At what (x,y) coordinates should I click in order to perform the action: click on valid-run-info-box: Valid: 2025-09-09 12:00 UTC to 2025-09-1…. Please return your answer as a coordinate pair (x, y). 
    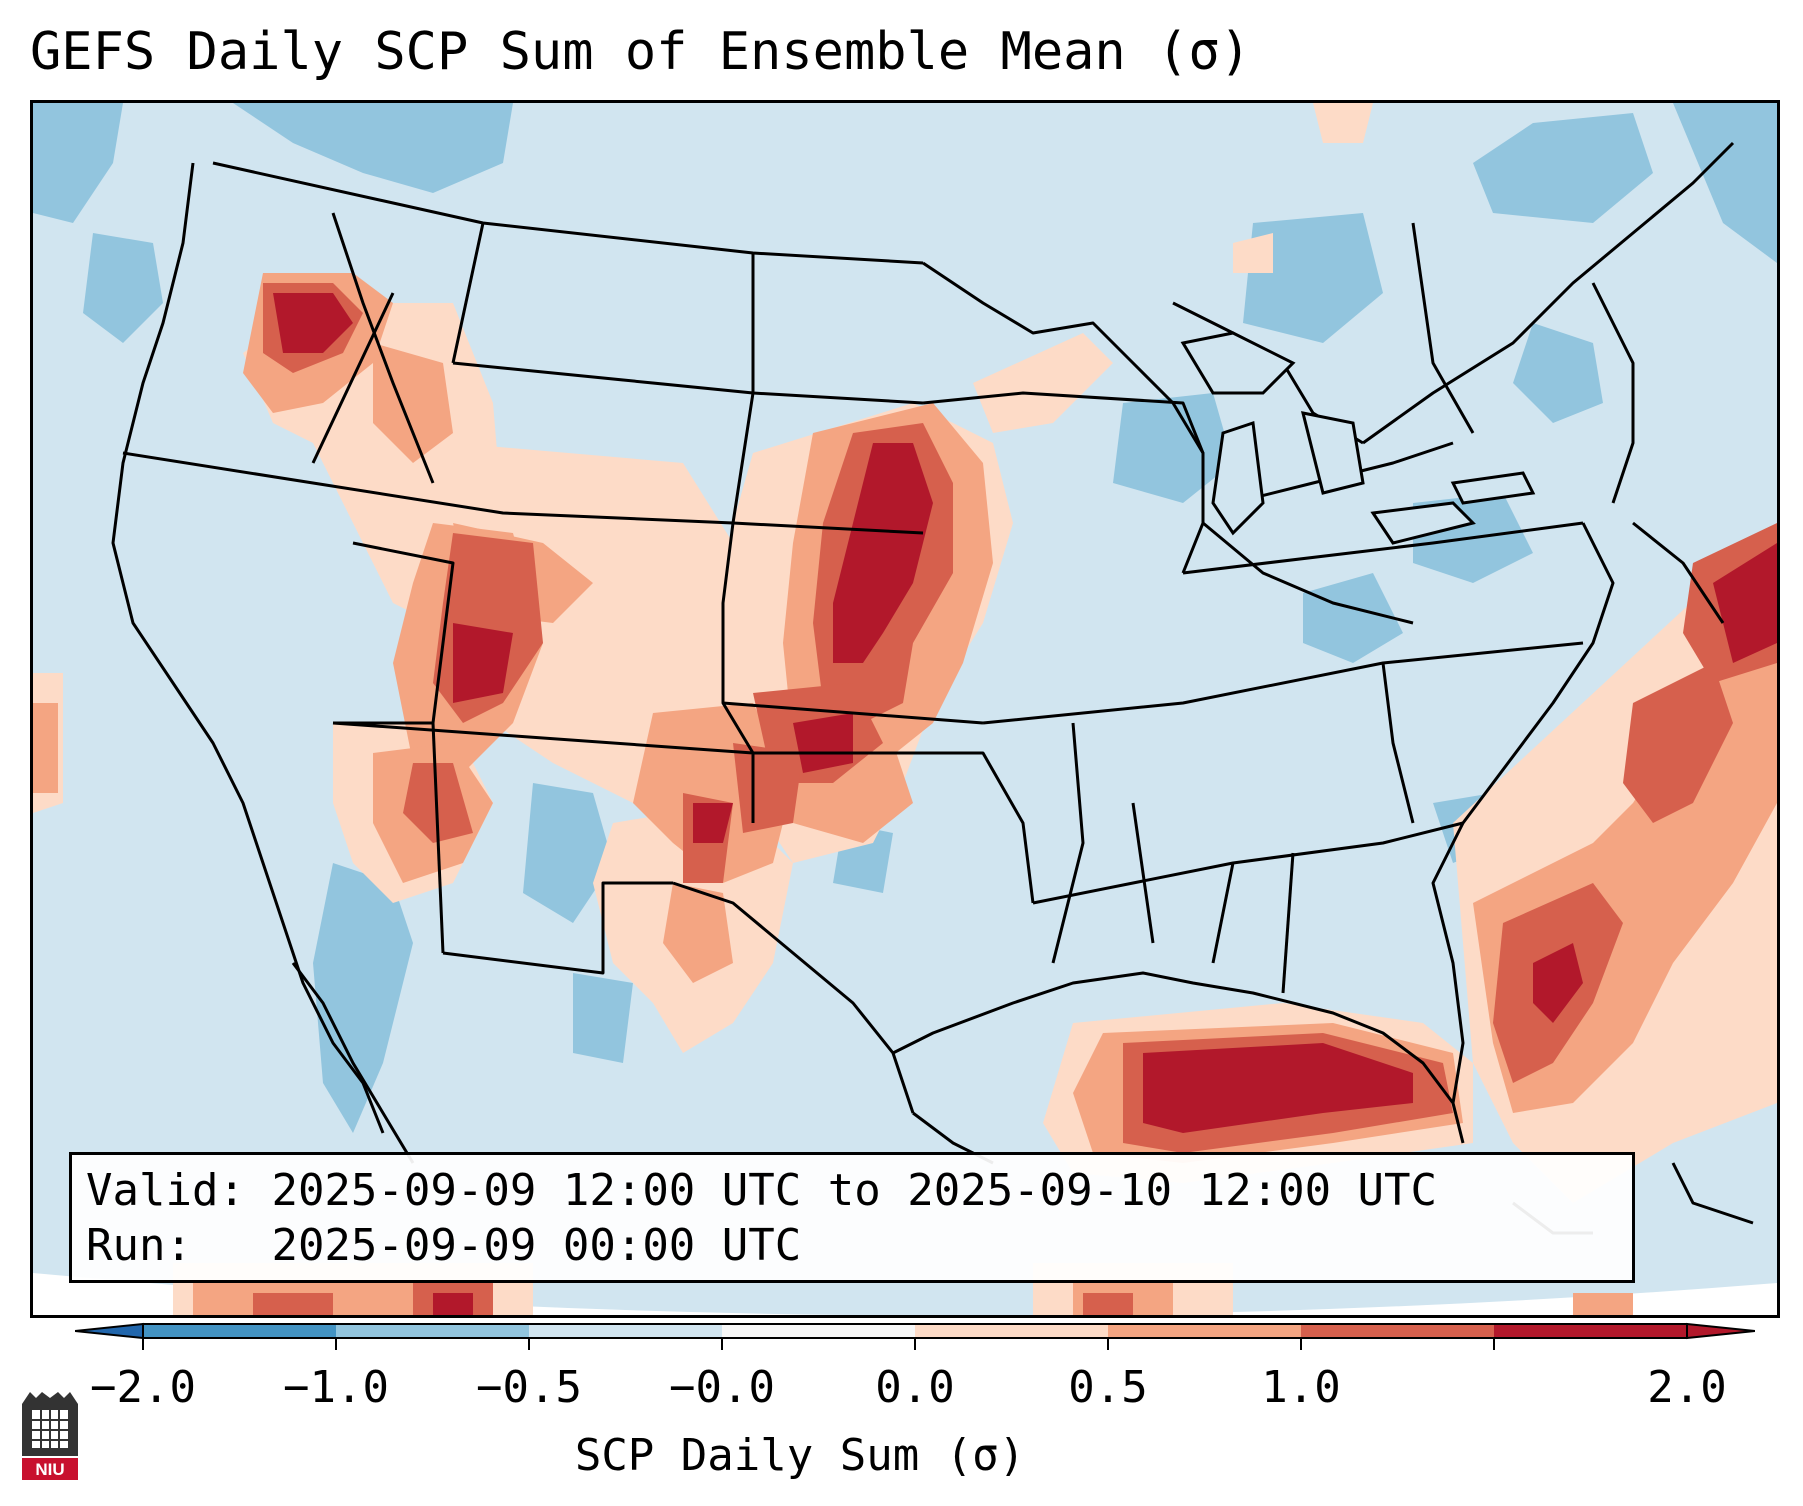
    Looking at the image, I should click on (852, 1217).